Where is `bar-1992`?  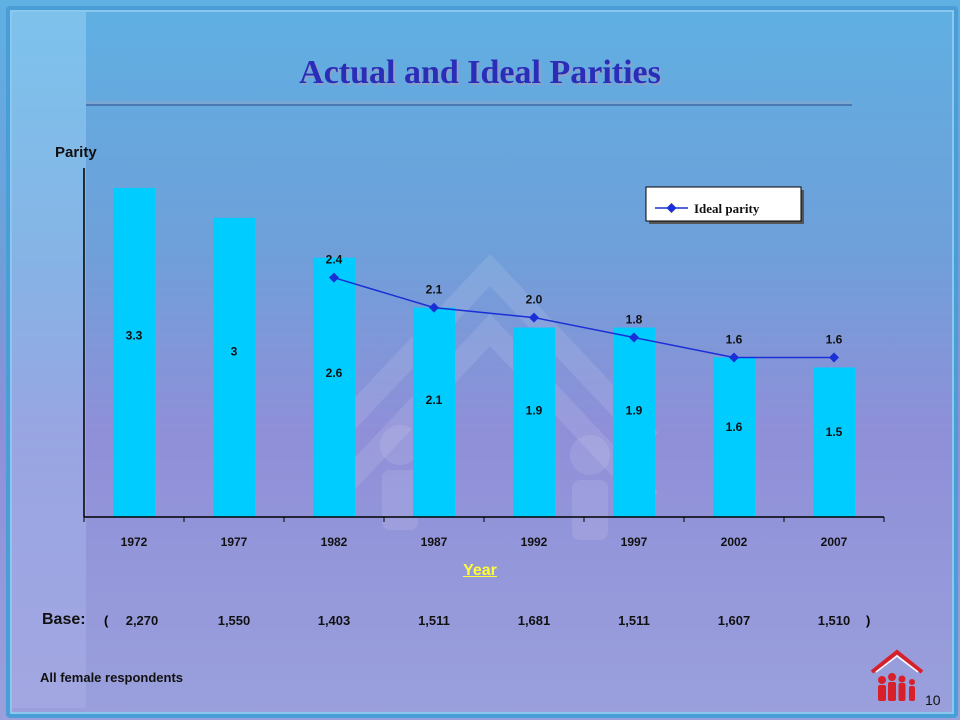
bar-1992 is located at coordinates (534, 422).